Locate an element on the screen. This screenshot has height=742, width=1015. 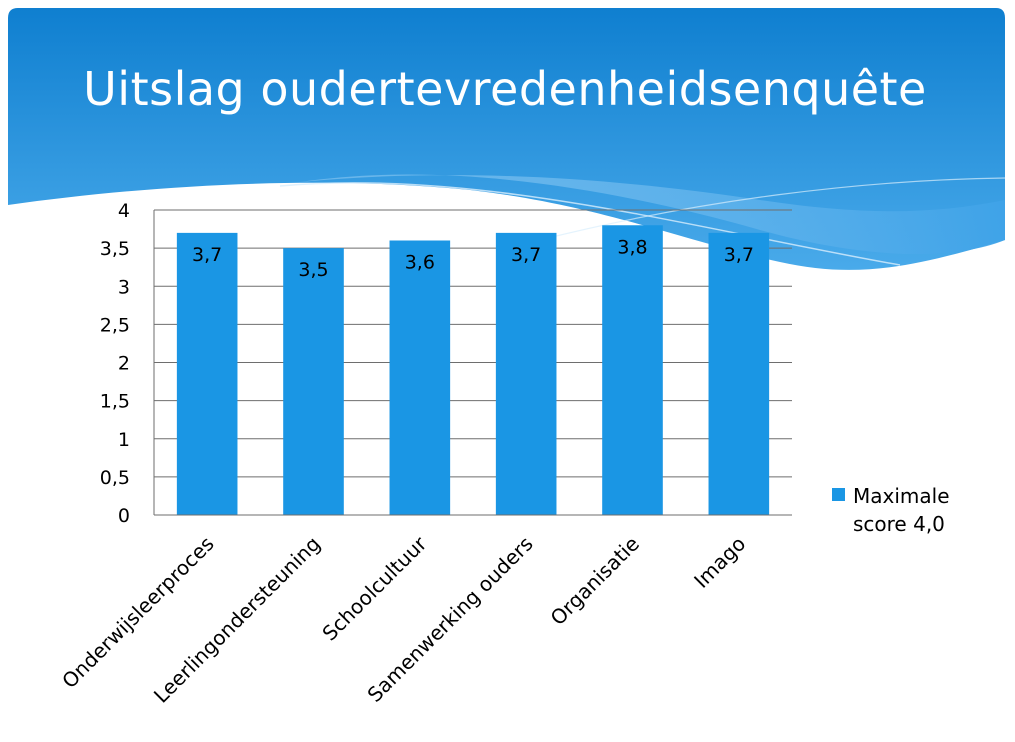
header-wave-line is located at coordinates (590, 224).